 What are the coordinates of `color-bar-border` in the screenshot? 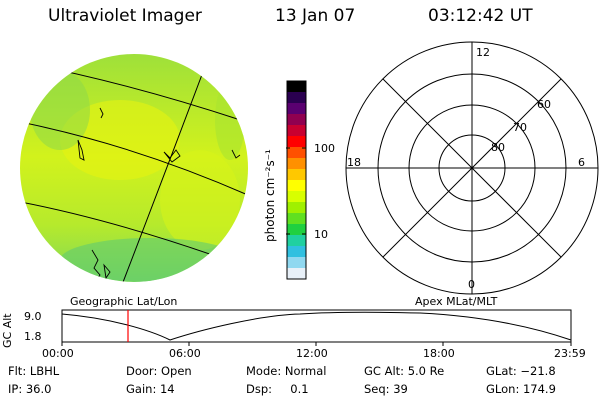 It's located at (296, 180).